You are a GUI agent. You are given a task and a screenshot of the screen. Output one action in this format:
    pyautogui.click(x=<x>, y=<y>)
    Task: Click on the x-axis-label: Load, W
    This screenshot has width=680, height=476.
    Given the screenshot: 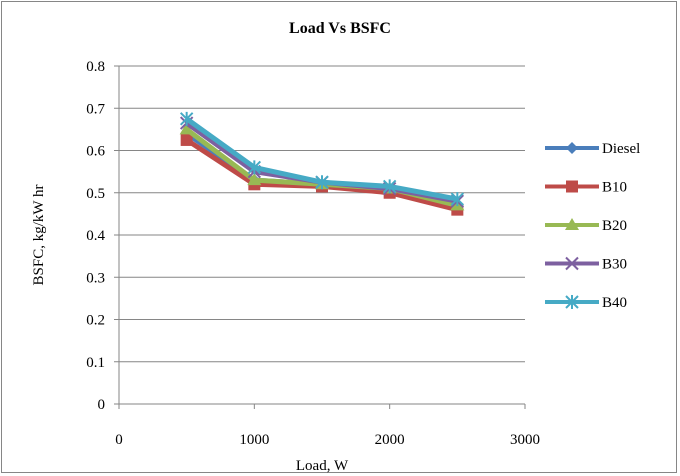 What is the action you would take?
    pyautogui.click(x=322, y=466)
    